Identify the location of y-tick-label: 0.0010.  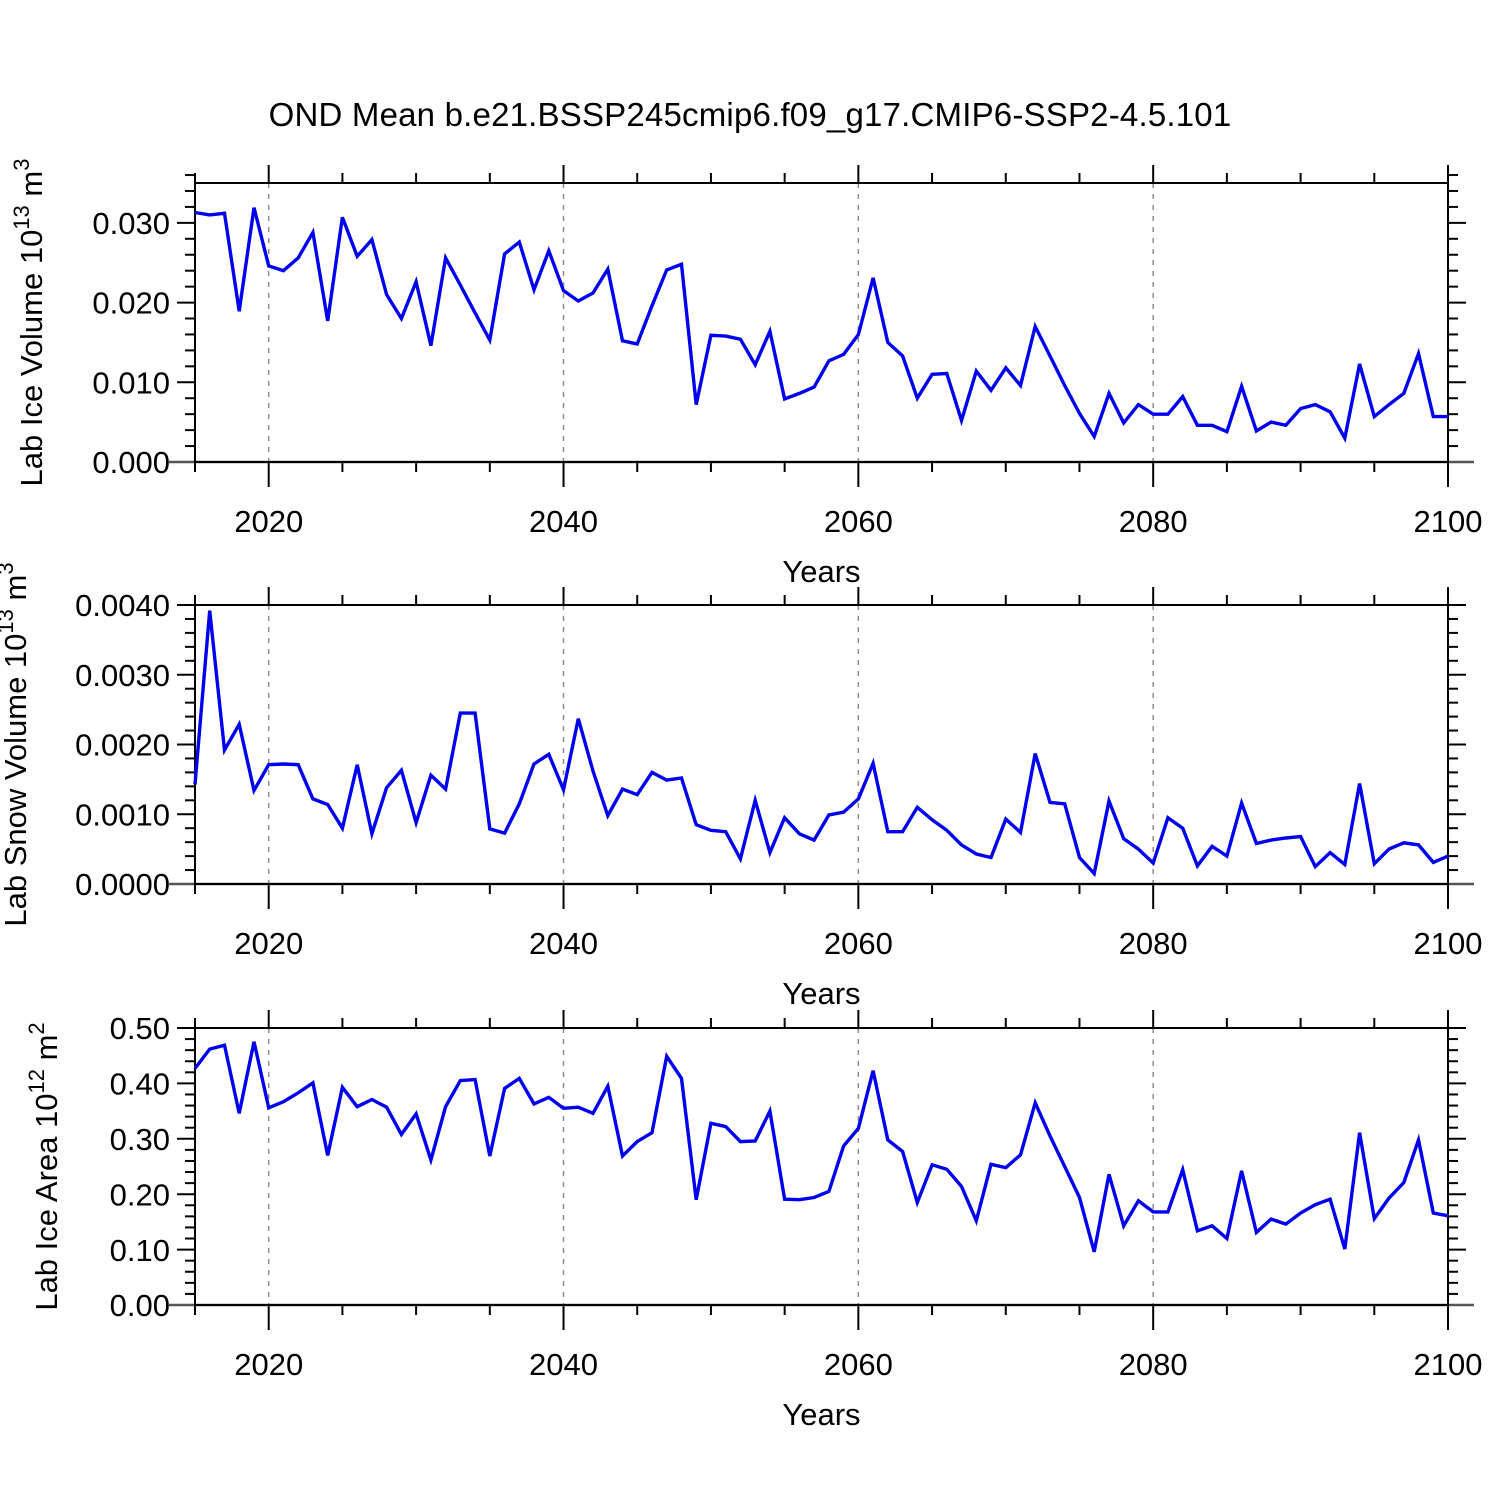
(122, 814).